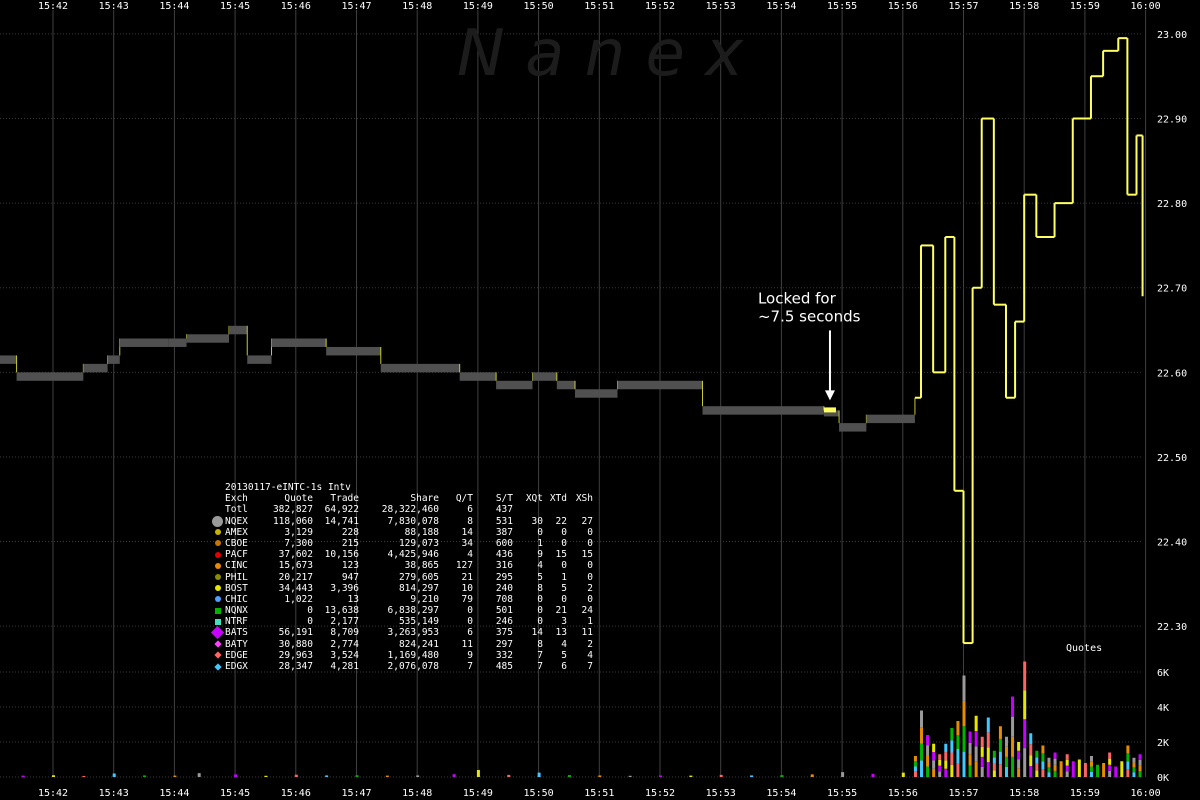 The height and width of the screenshot is (800, 1200). What do you see at coordinates (298, 499) in the screenshot?
I see `table-header-cell: Quote` at bounding box center [298, 499].